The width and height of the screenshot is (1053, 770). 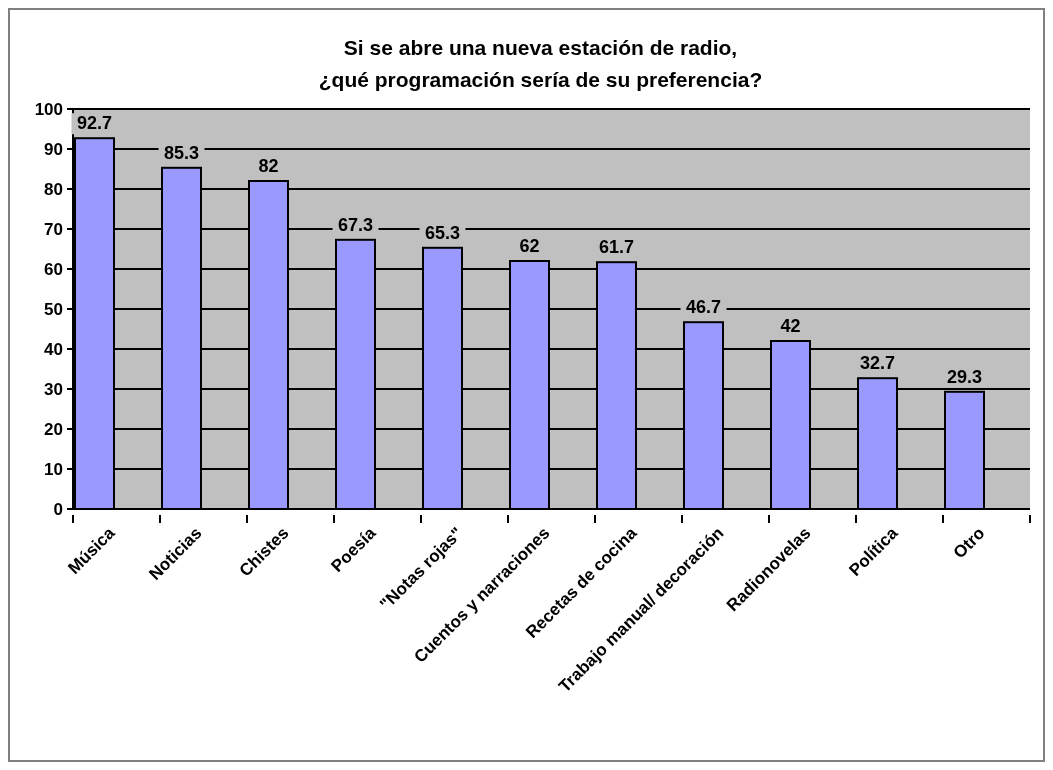 What do you see at coordinates (58, 510) in the screenshot?
I see `y-tick-label: 0` at bounding box center [58, 510].